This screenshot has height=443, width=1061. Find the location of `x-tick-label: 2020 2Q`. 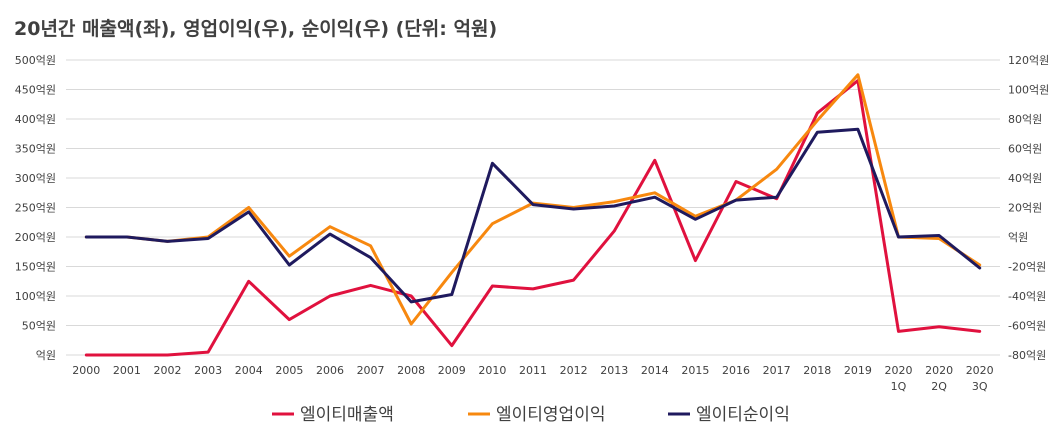

x-tick-label: 2020 2Q is located at coordinates (939, 378).